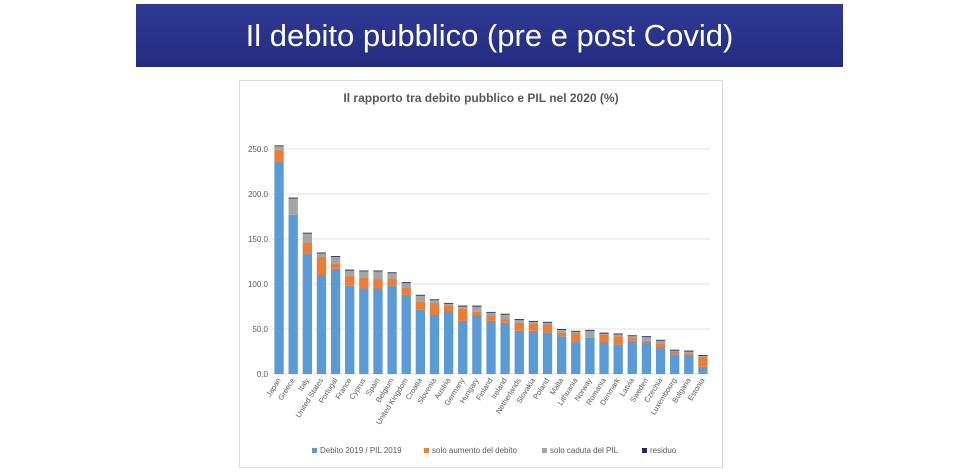 This screenshot has height=475, width=974. I want to click on y-tick-label: 250.0, so click(258, 149).